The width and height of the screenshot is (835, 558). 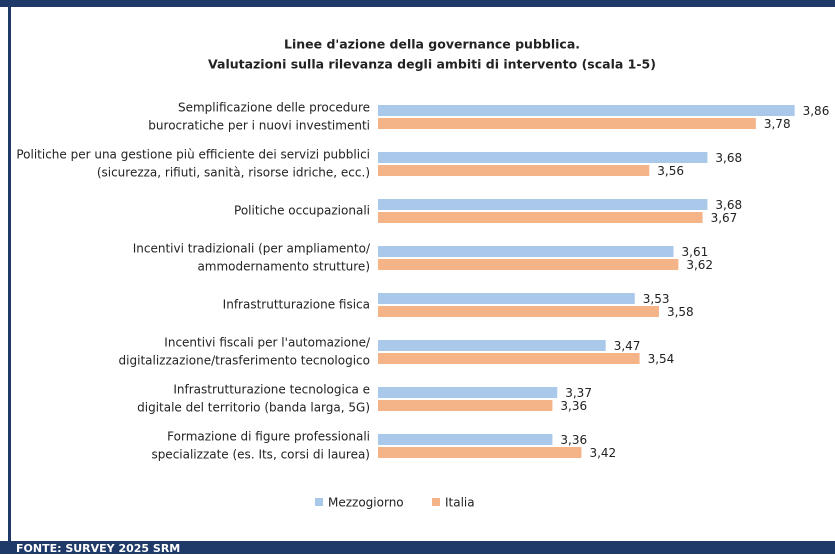 What do you see at coordinates (417, 3) in the screenshot?
I see `top-band` at bounding box center [417, 3].